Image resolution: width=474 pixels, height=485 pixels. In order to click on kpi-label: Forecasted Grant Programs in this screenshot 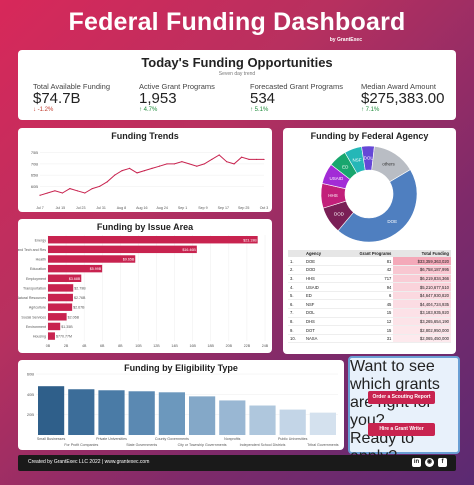, I will do `click(296, 86)`.